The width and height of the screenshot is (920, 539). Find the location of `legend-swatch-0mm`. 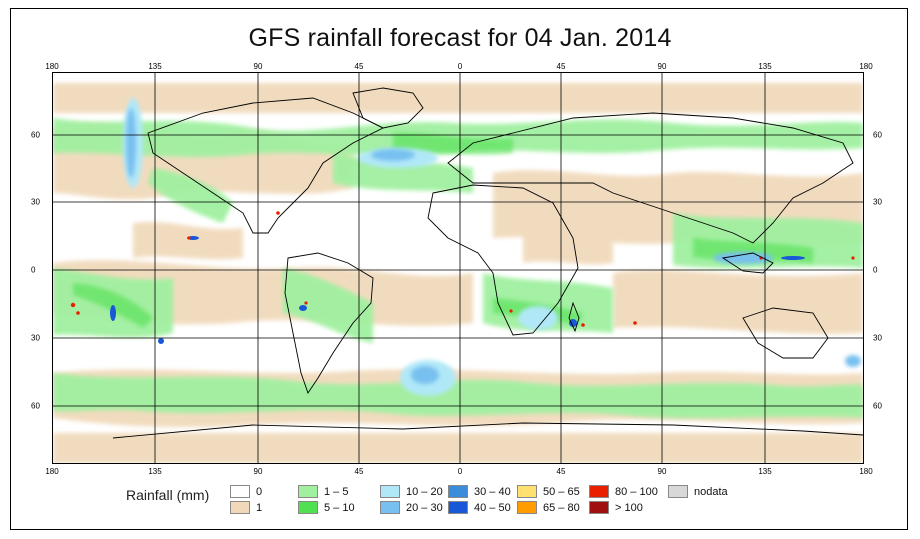

legend-swatch-0mm is located at coordinates (240, 491).